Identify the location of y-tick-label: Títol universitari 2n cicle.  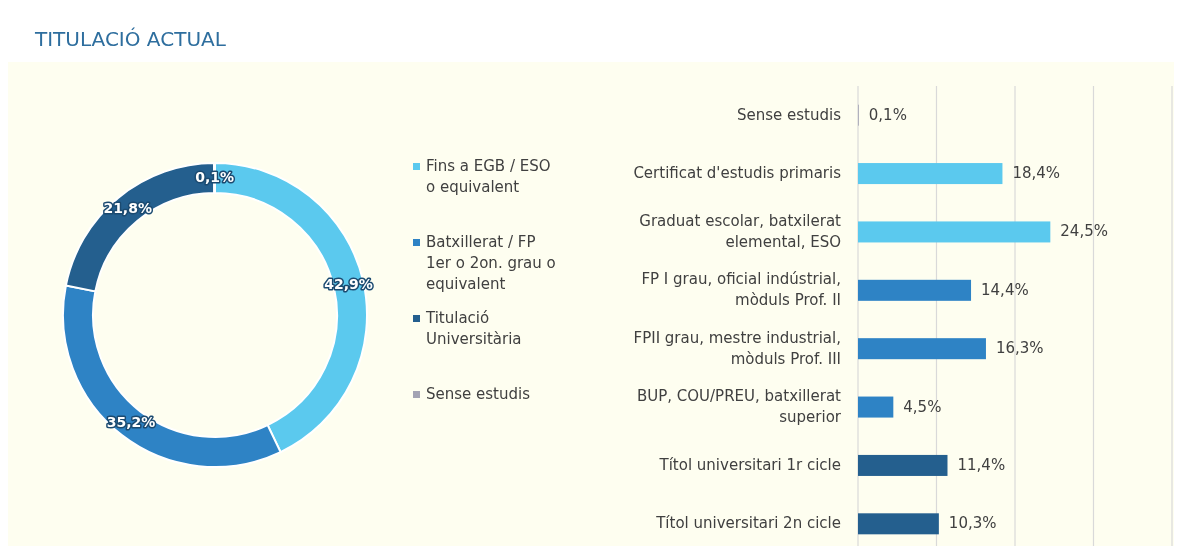
(748, 523).